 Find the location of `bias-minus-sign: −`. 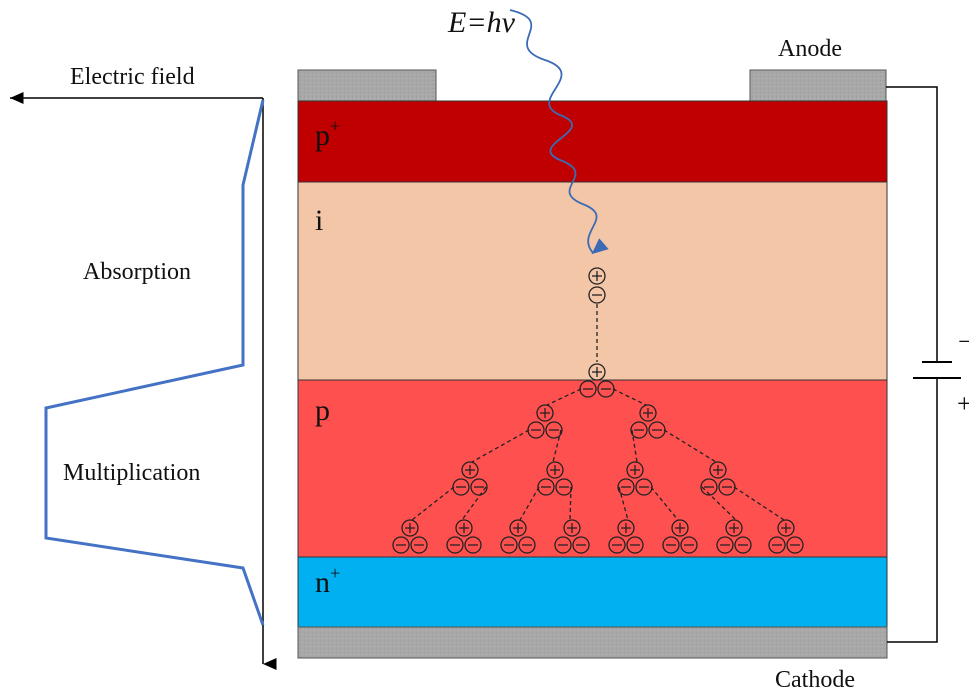

bias-minus-sign: − is located at coordinates (963, 341).